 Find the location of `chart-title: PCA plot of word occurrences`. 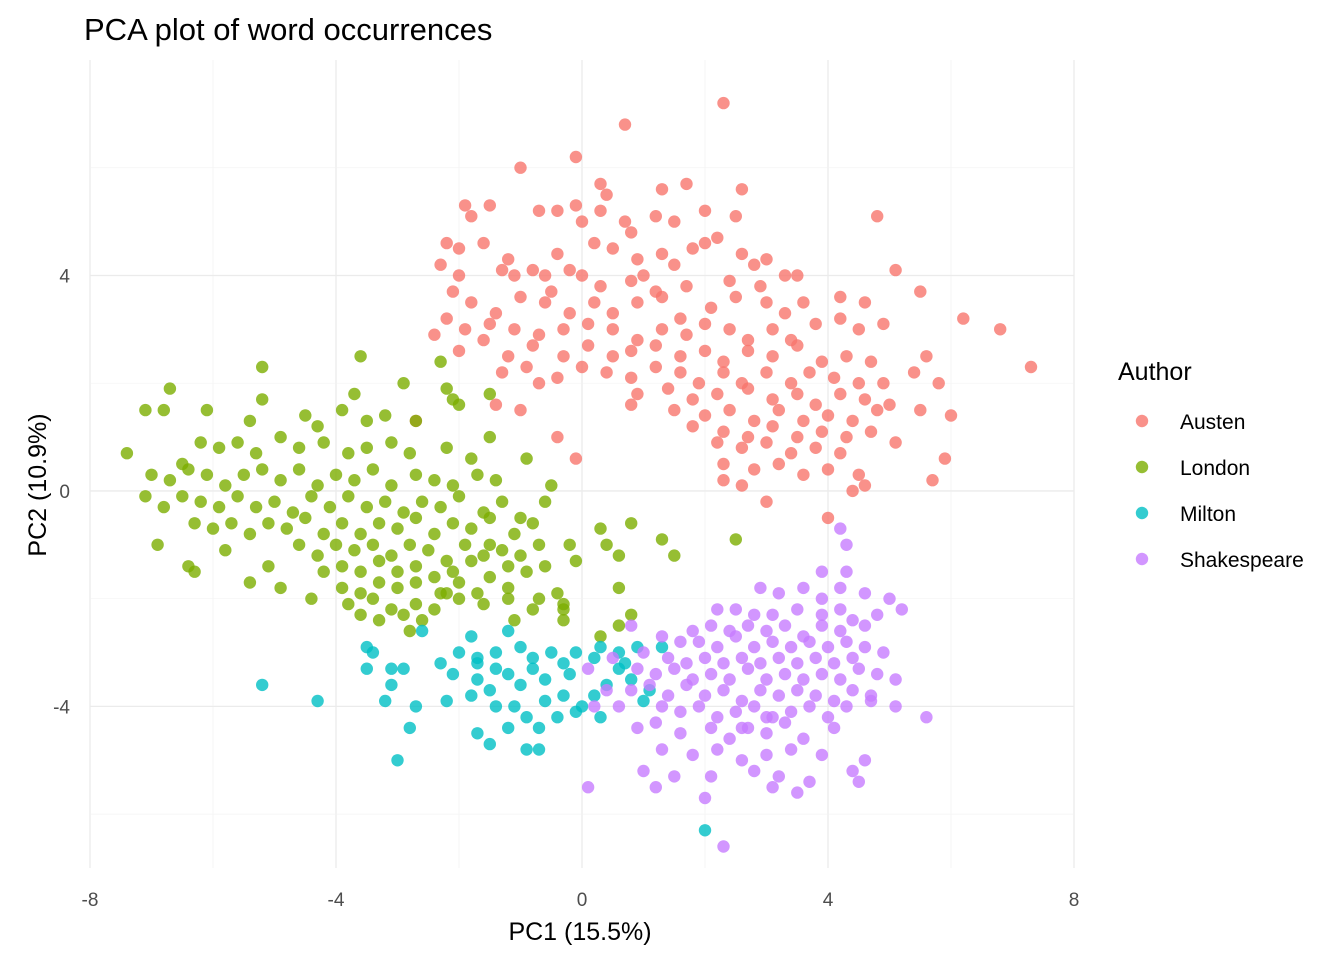

chart-title: PCA plot of word occurrences is located at coordinates (288, 29).